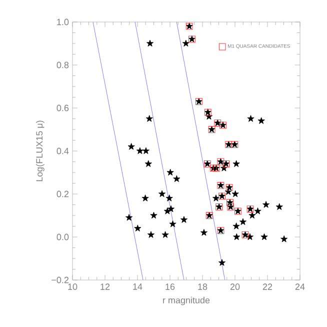 The height and width of the screenshot is (327, 327). What do you see at coordinates (267, 287) in the screenshot?
I see `x-tick-label: 22` at bounding box center [267, 287].